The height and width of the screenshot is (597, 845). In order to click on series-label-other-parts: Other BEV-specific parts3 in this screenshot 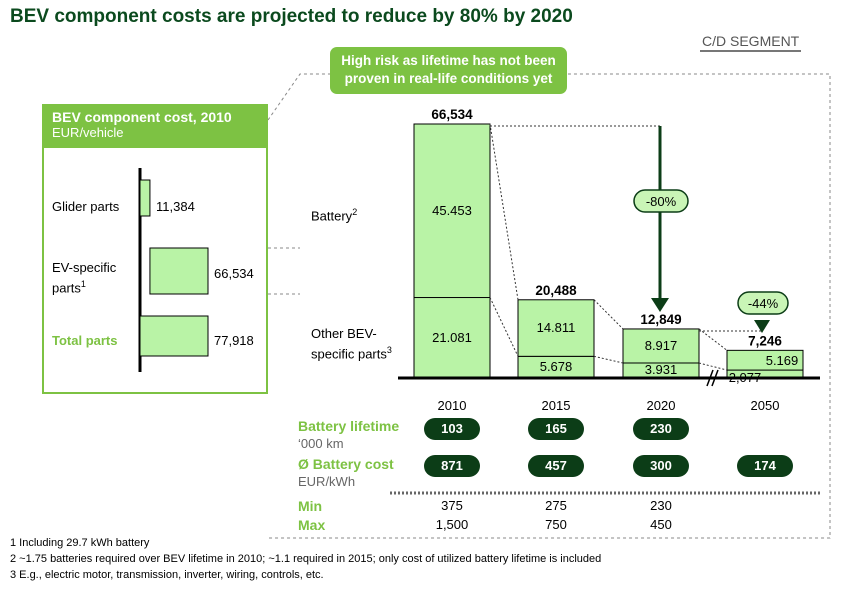, I will do `click(351, 344)`.